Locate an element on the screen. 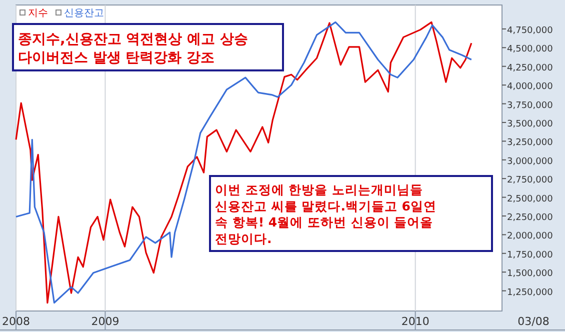 The width and height of the screenshot is (565, 332). y-tick-label: 4,000,000 is located at coordinates (530, 87).